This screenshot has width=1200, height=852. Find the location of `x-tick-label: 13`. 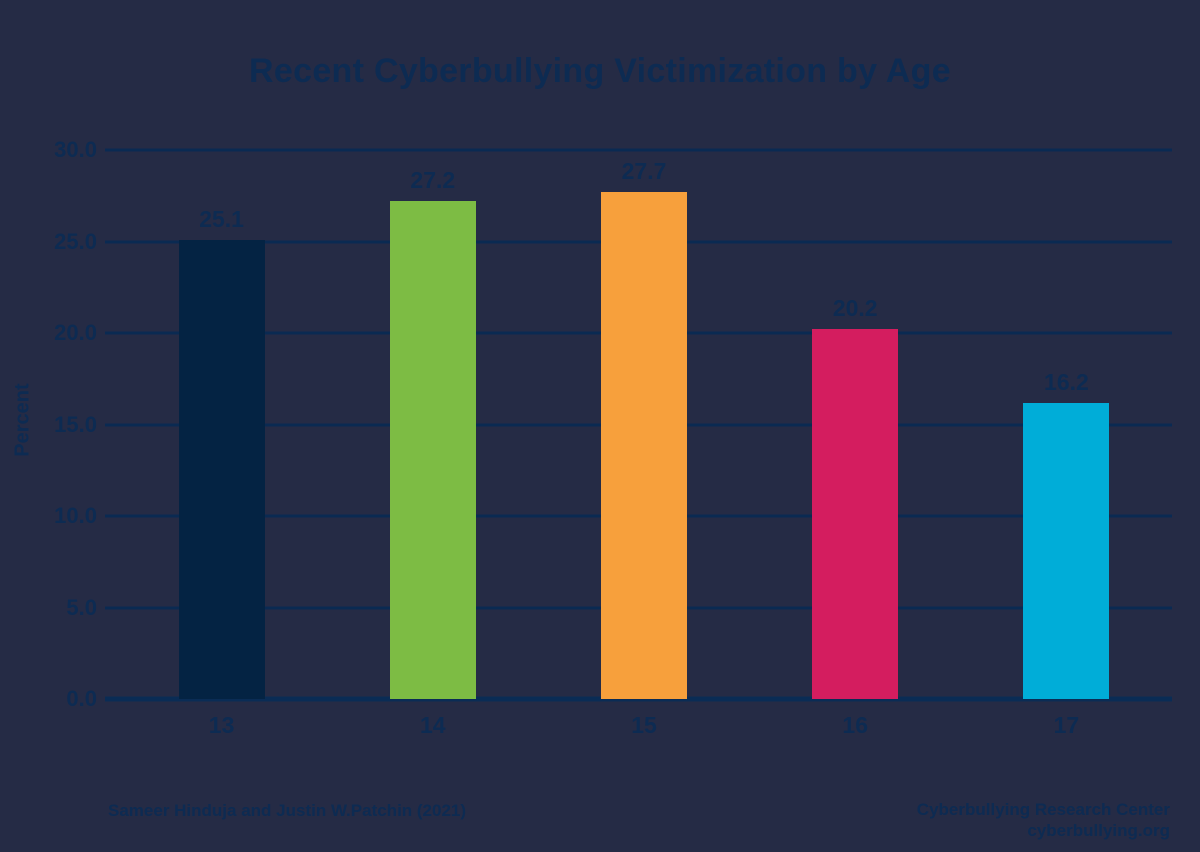

x-tick-label: 13 is located at coordinates (221, 725).